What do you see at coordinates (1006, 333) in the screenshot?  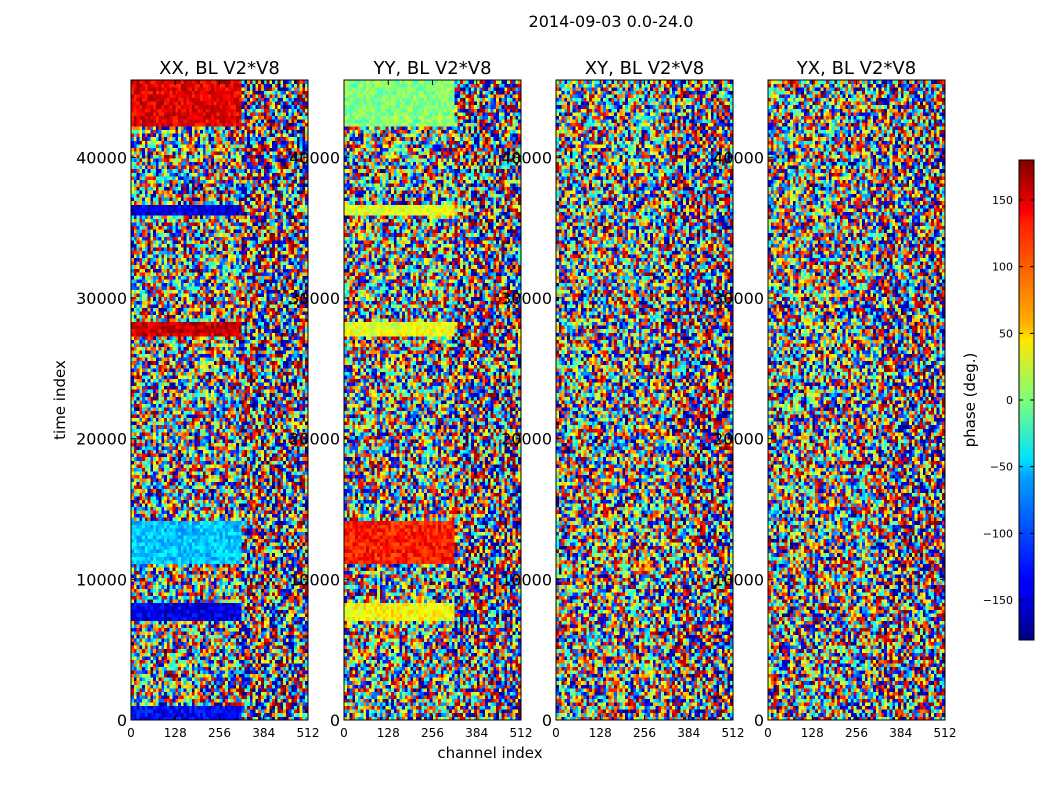 I see `colorbar-tick-label: 50` at bounding box center [1006, 333].